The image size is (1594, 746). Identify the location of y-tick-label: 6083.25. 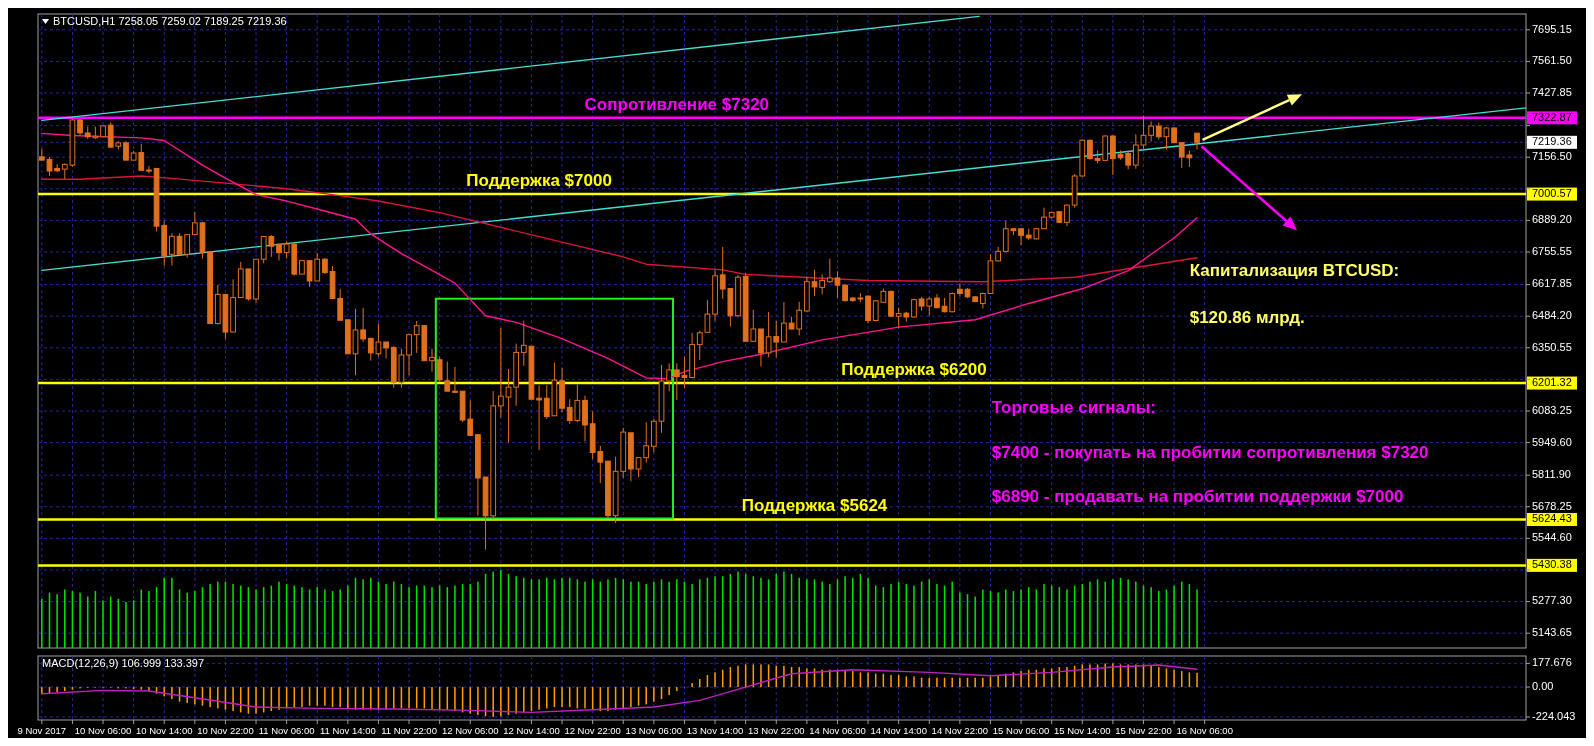
(1552, 409).